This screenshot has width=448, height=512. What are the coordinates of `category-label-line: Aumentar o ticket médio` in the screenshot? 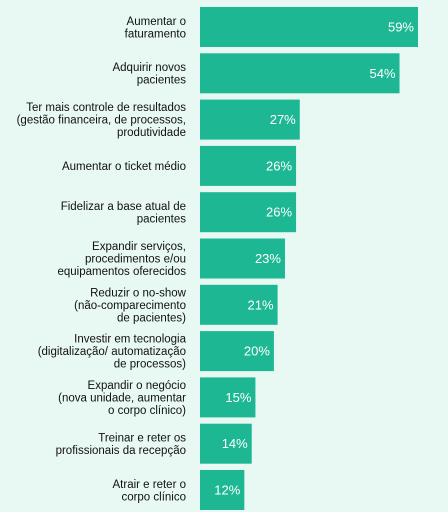 It's located at (124, 167).